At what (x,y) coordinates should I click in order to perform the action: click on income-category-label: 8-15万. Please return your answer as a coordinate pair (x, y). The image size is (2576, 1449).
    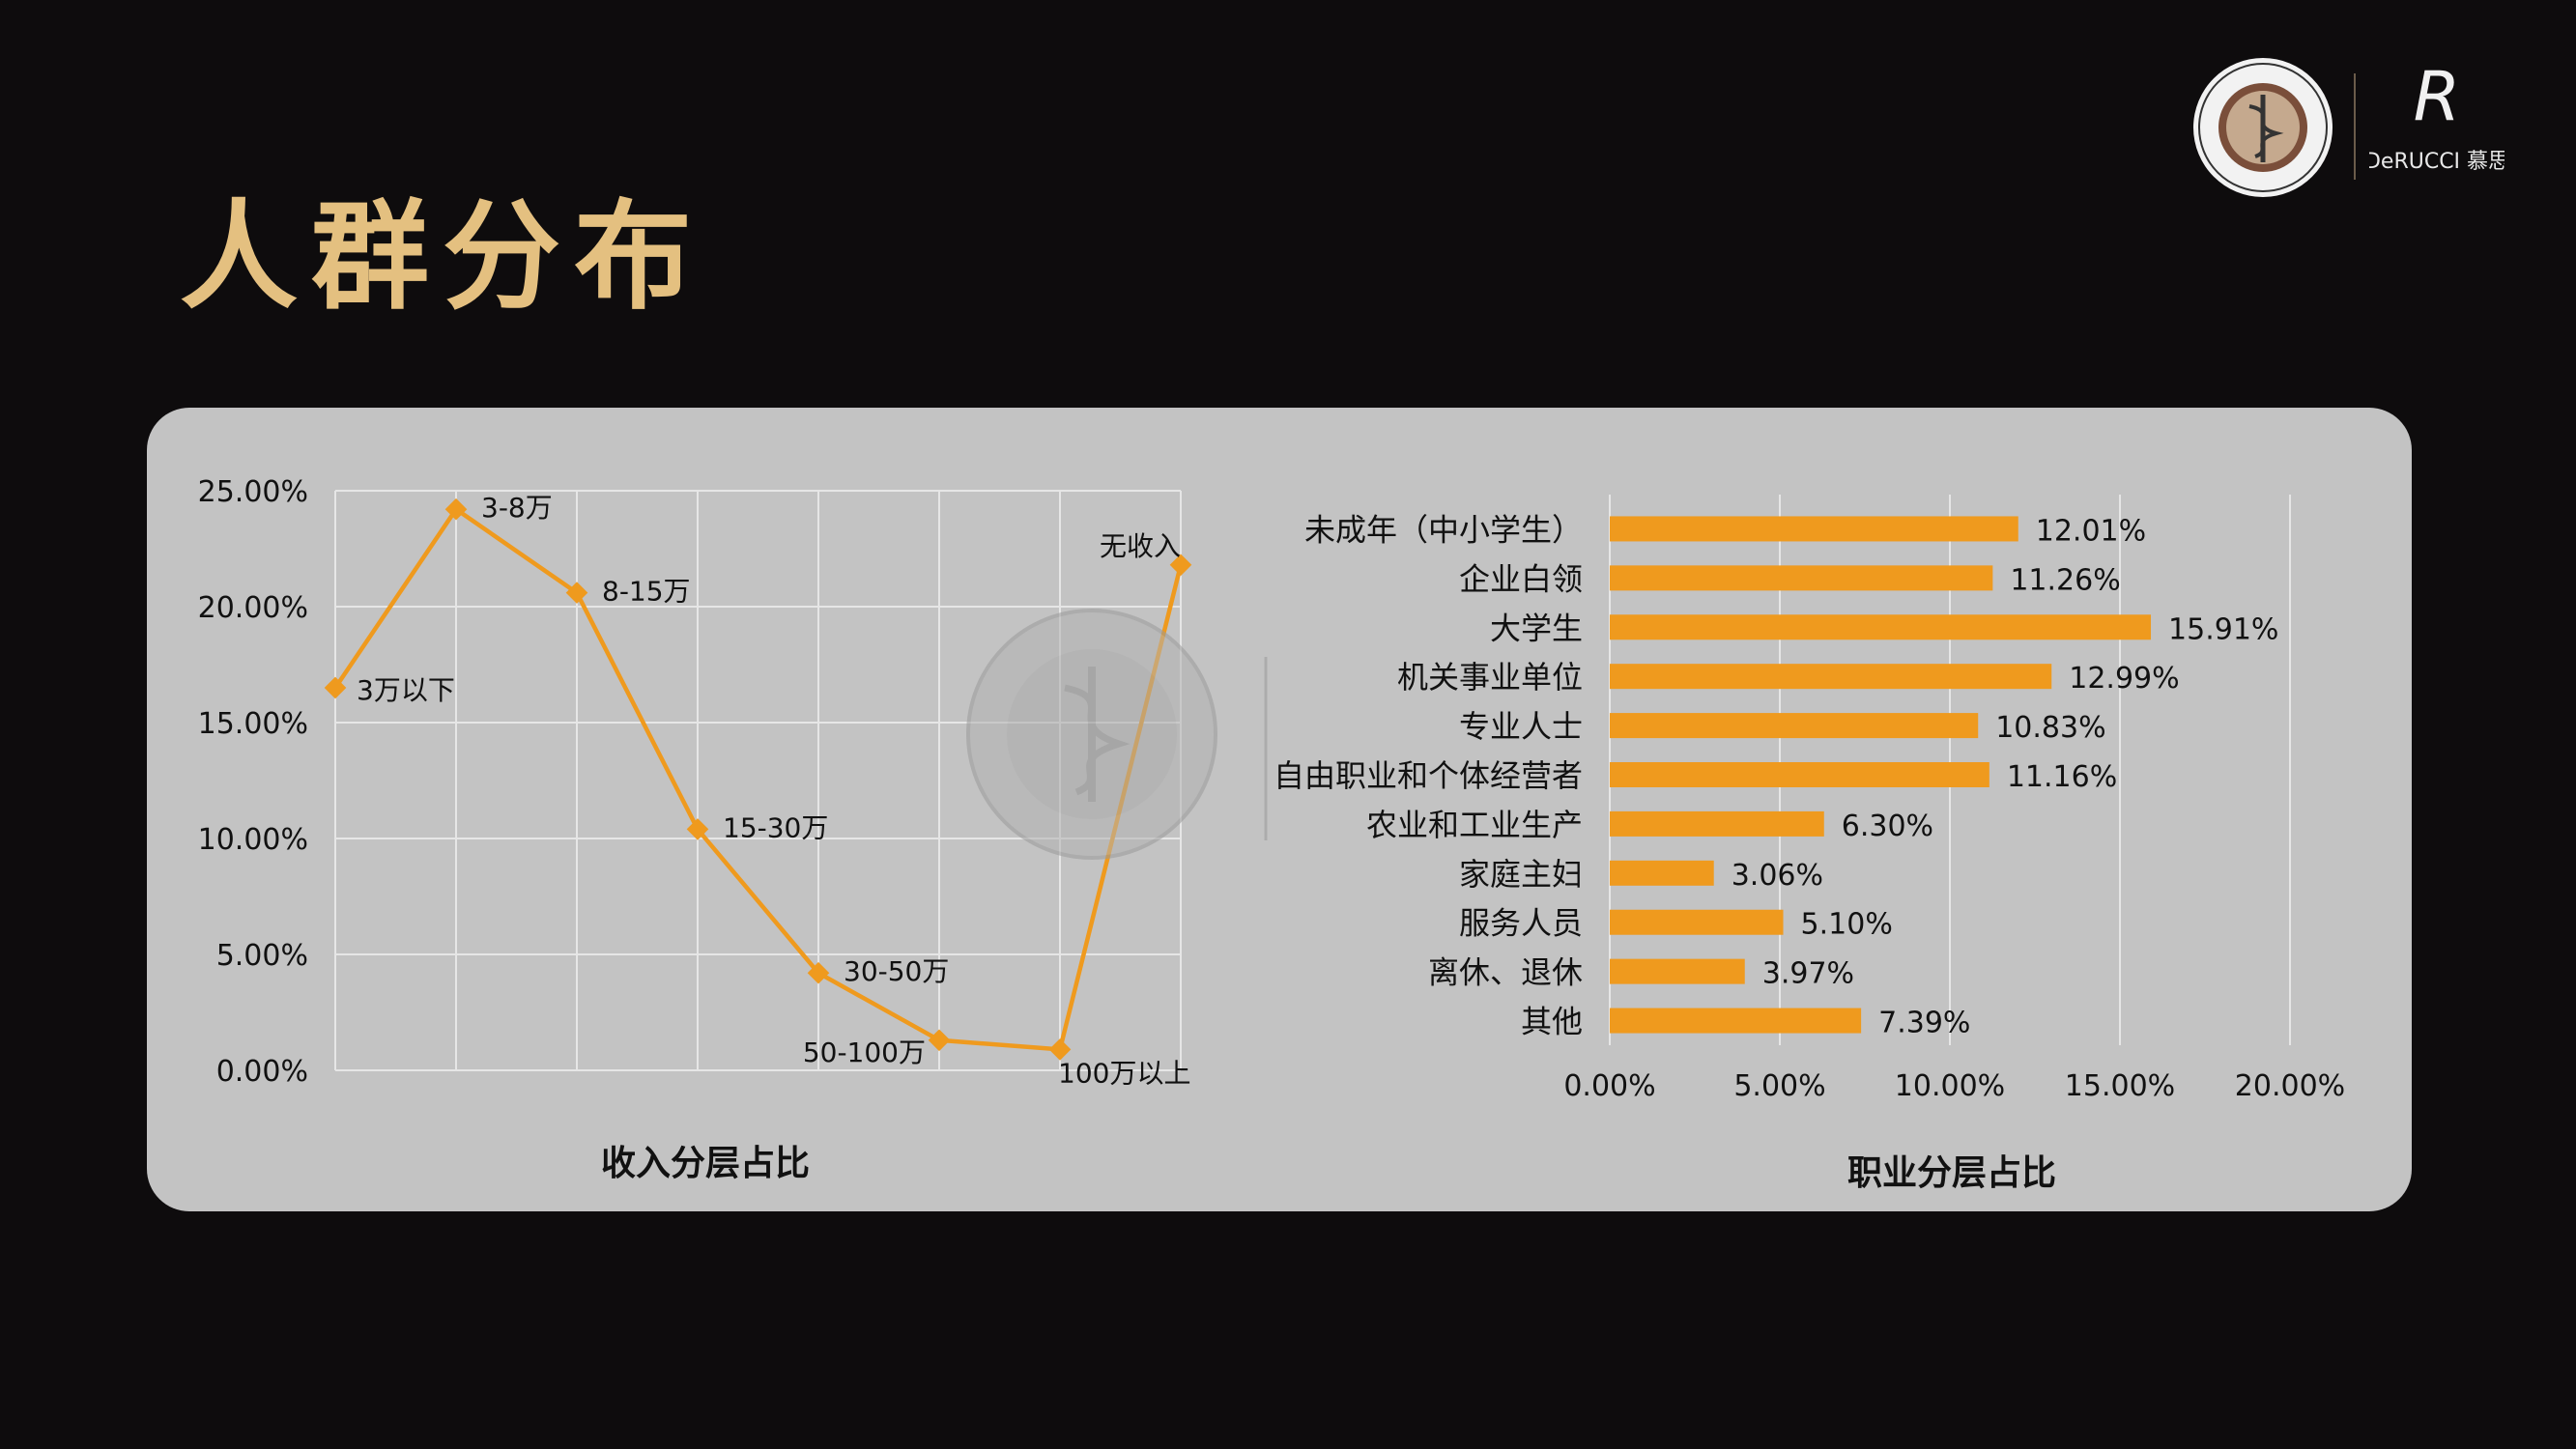
    Looking at the image, I should click on (647, 592).